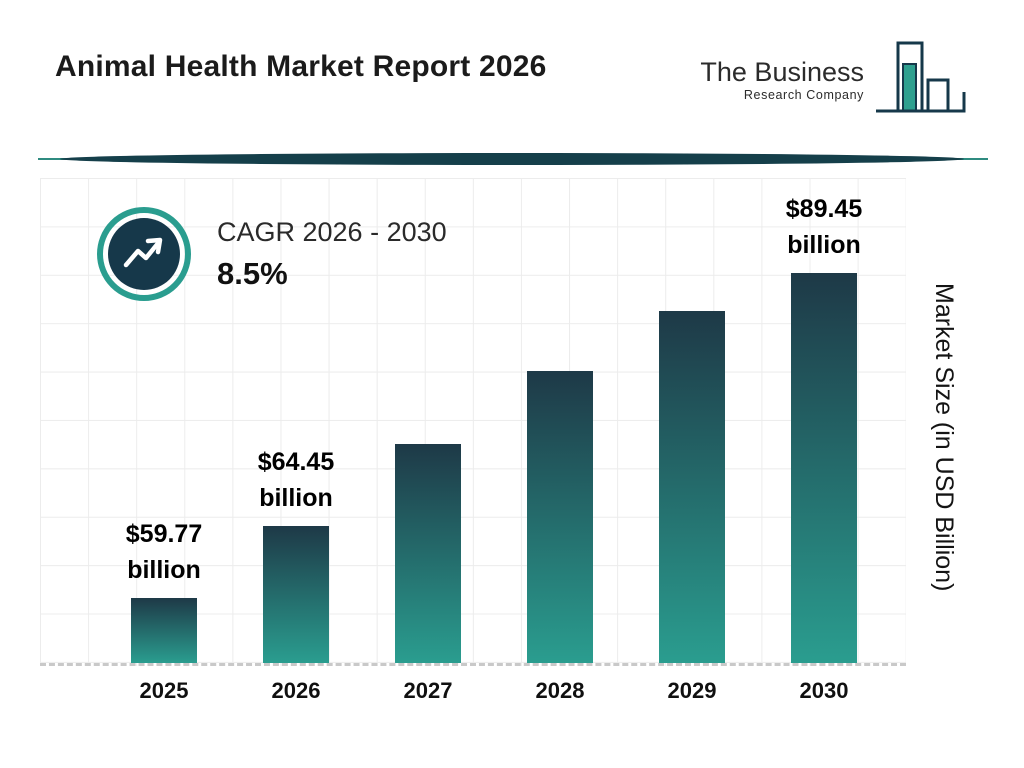 The width and height of the screenshot is (1024, 768). I want to click on company-logo-text: The Business Research Company, so click(782, 79).